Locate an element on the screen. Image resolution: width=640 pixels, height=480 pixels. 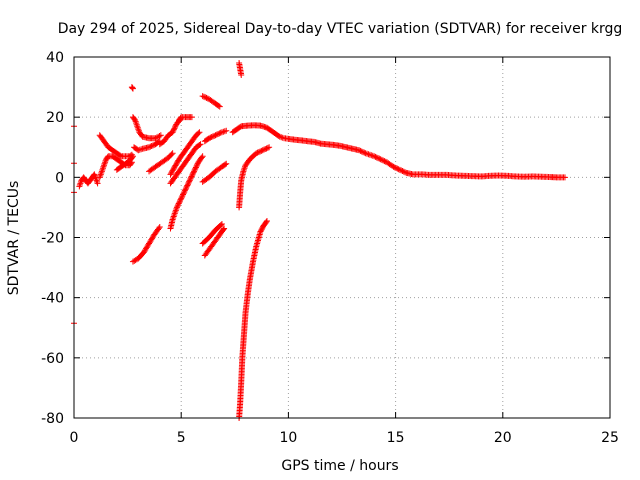
series-s2 is located at coordinates (115, 167).